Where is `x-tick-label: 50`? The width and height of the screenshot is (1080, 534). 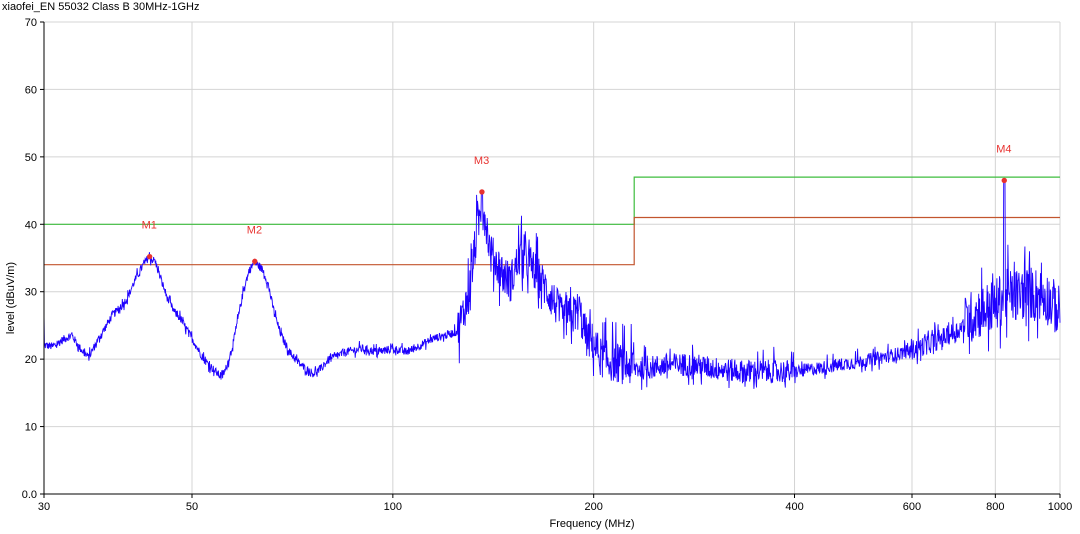 x-tick-label: 50 is located at coordinates (192, 507).